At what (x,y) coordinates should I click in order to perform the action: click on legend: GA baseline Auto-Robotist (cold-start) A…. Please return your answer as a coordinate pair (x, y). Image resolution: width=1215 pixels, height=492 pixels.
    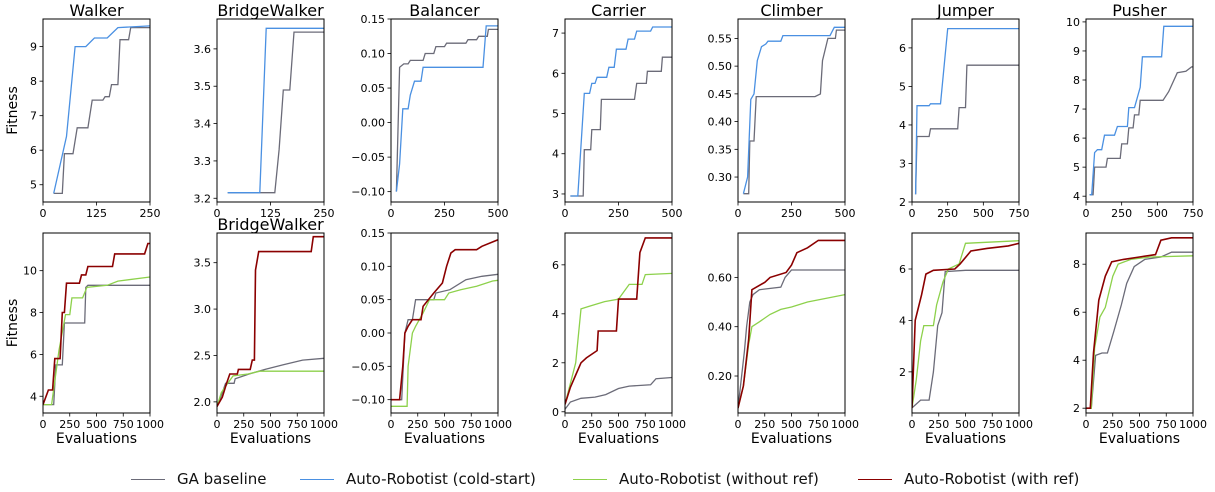
    Looking at the image, I should click on (607, 479).